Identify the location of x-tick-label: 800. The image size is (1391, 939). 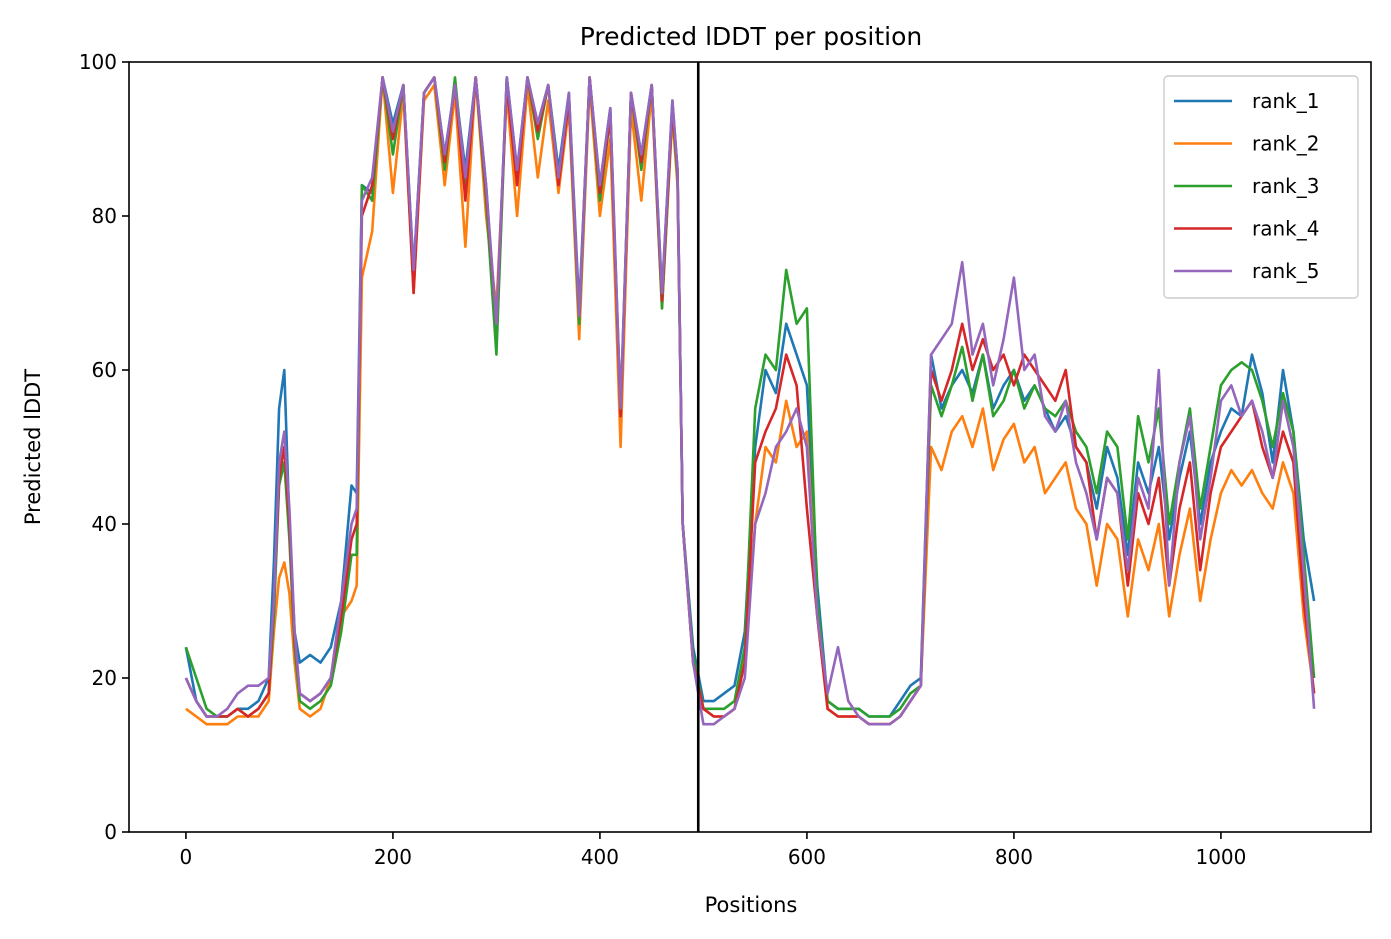
(1014, 857).